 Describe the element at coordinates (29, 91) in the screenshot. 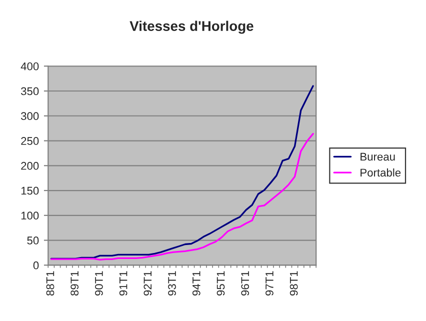

I see `y-tick-label: 350` at that location.